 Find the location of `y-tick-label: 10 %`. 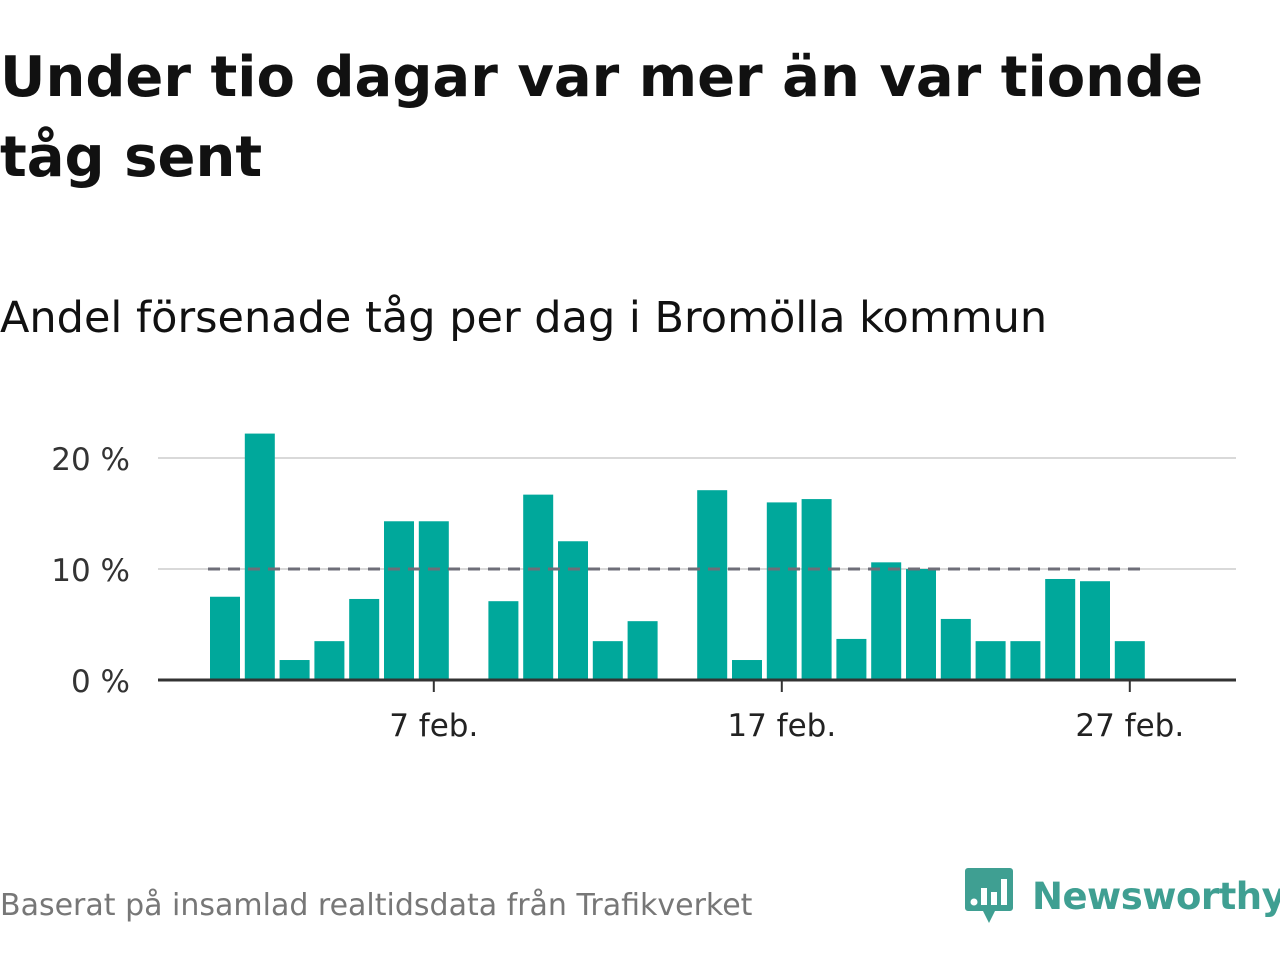

y-tick-label: 10 % is located at coordinates (90, 571).